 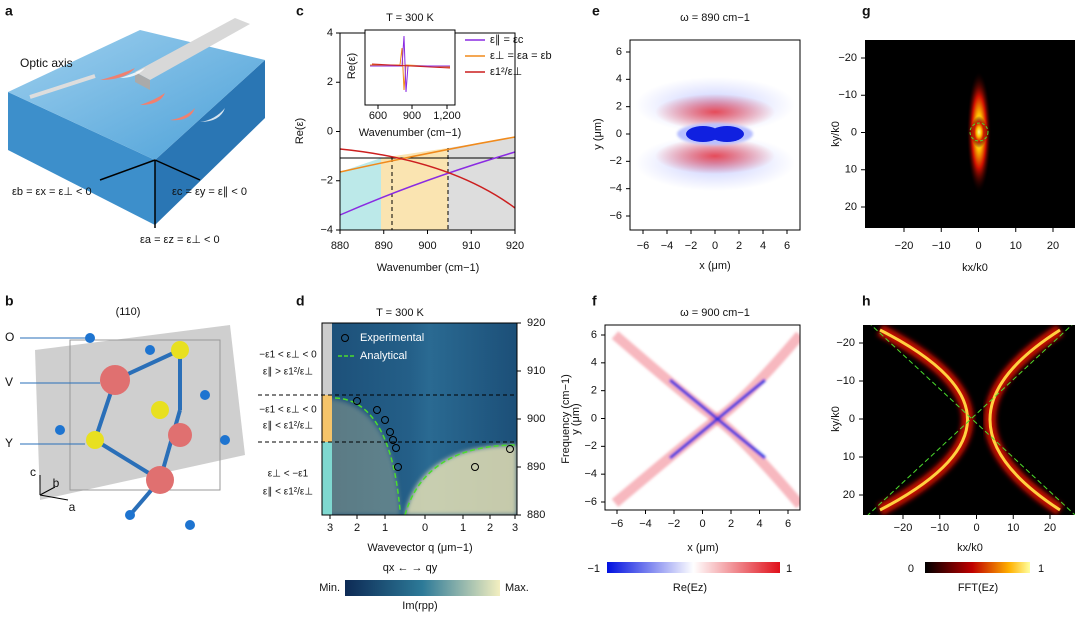 I want to click on y-tick-label: −20, so click(x=845, y=343).